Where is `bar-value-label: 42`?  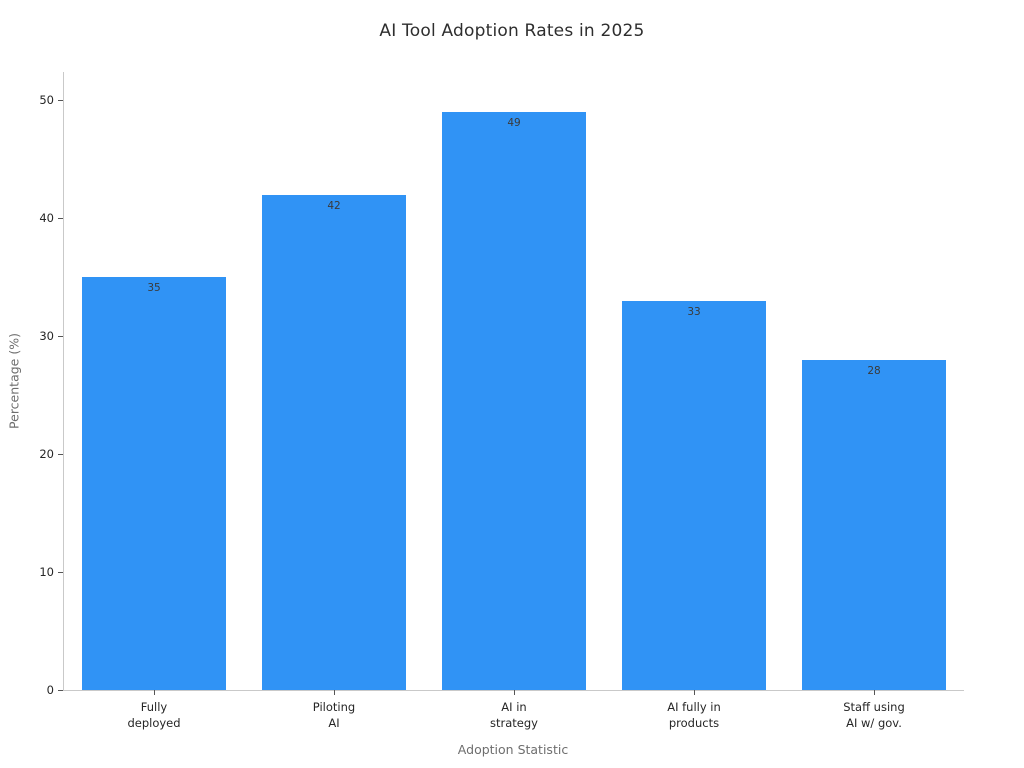
bar-value-label: 42 is located at coordinates (334, 205).